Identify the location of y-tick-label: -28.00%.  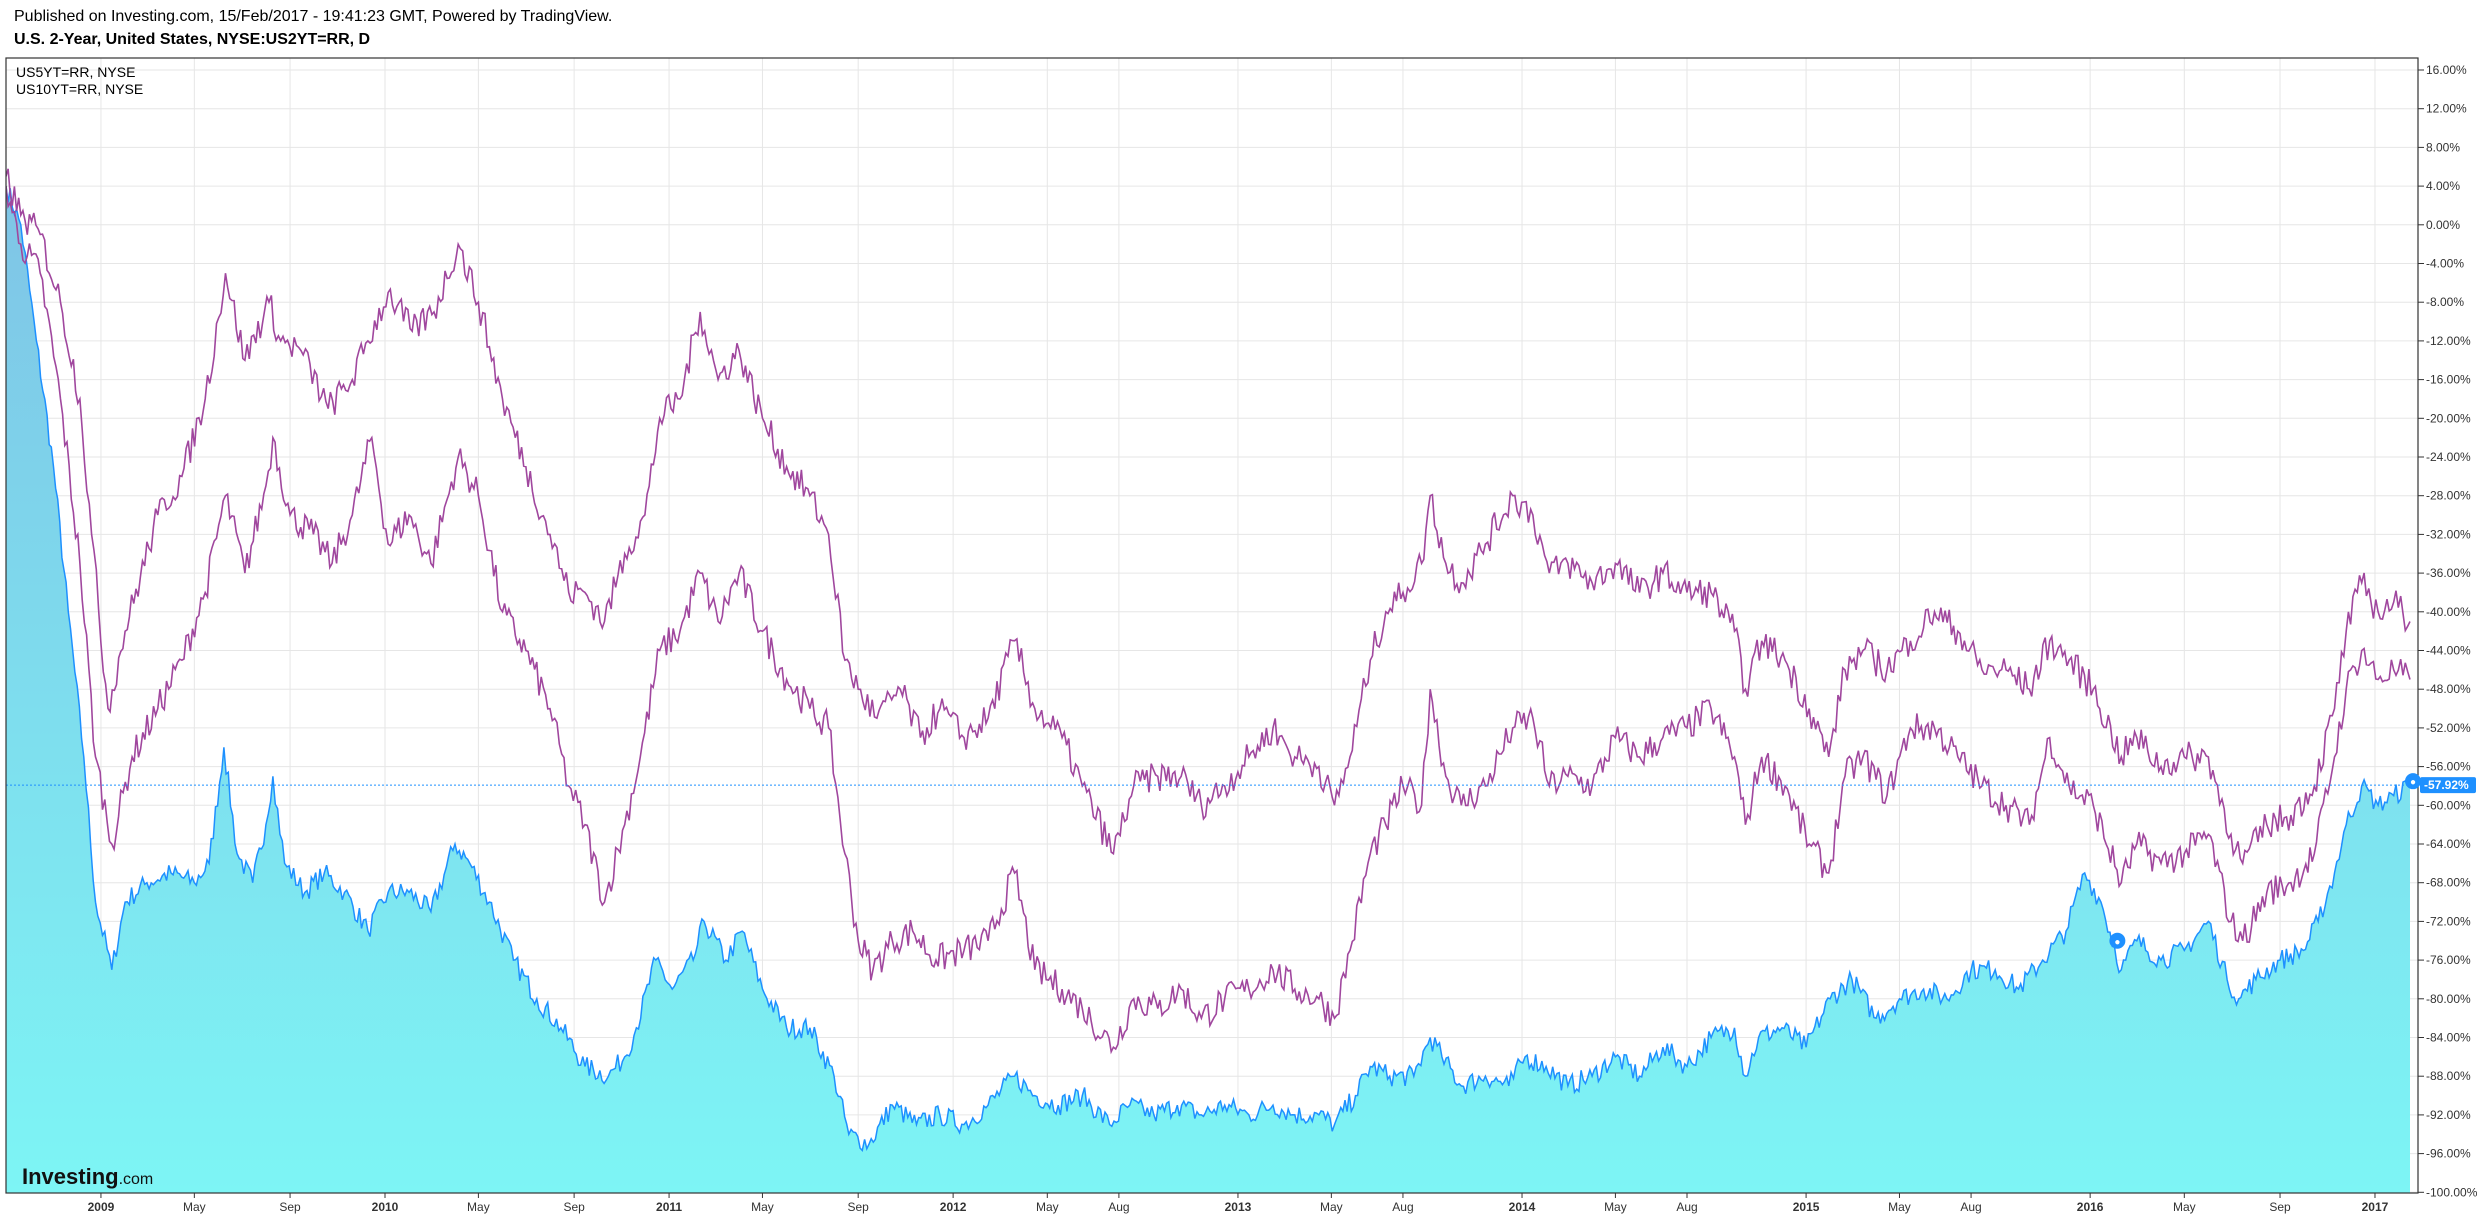
(2448, 496).